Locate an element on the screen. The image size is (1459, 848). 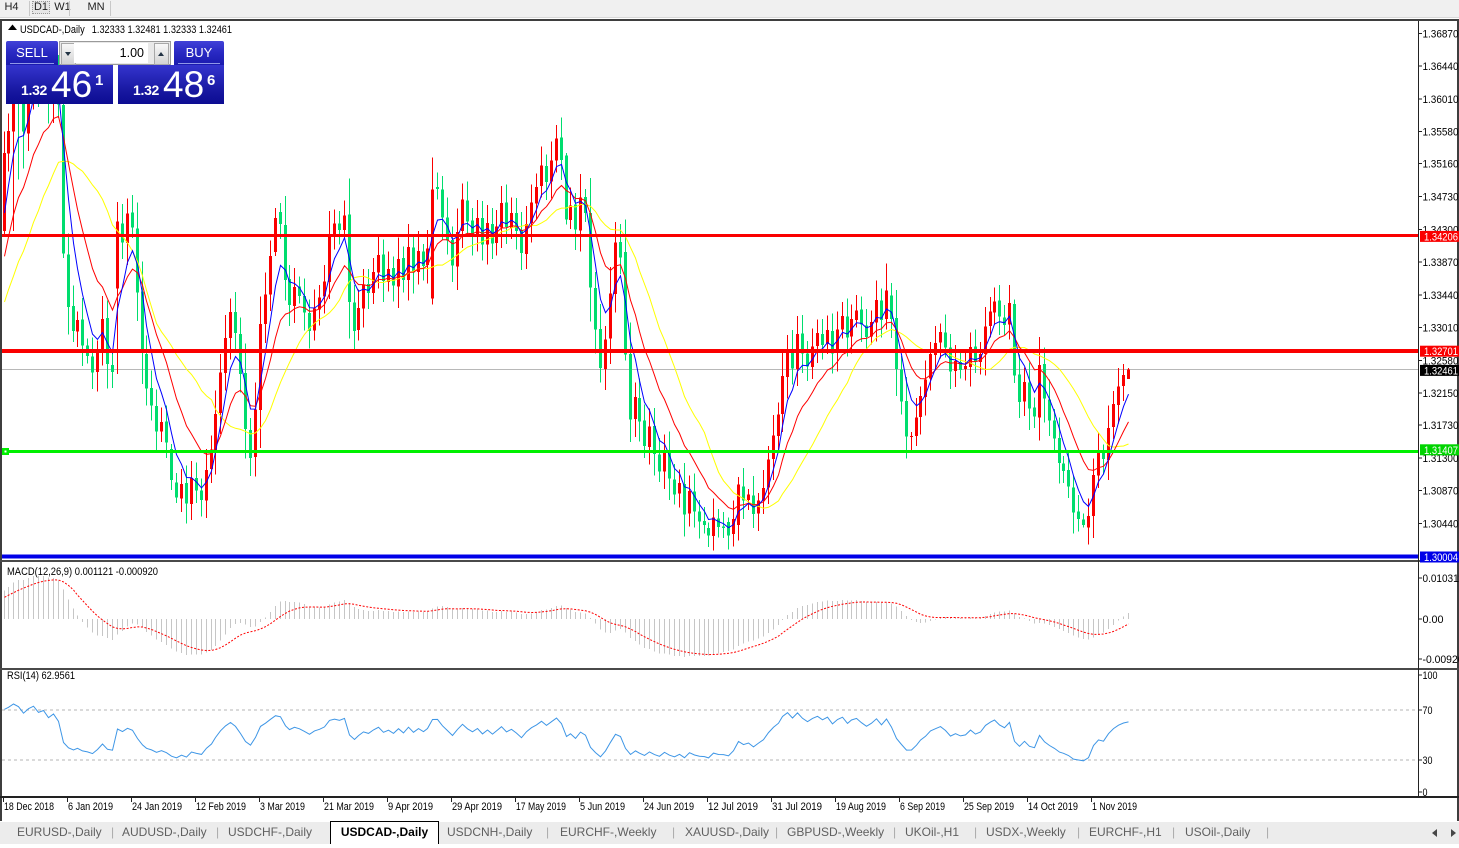
svg-text: 24 Jan 2019 is located at coordinates (157, 807).